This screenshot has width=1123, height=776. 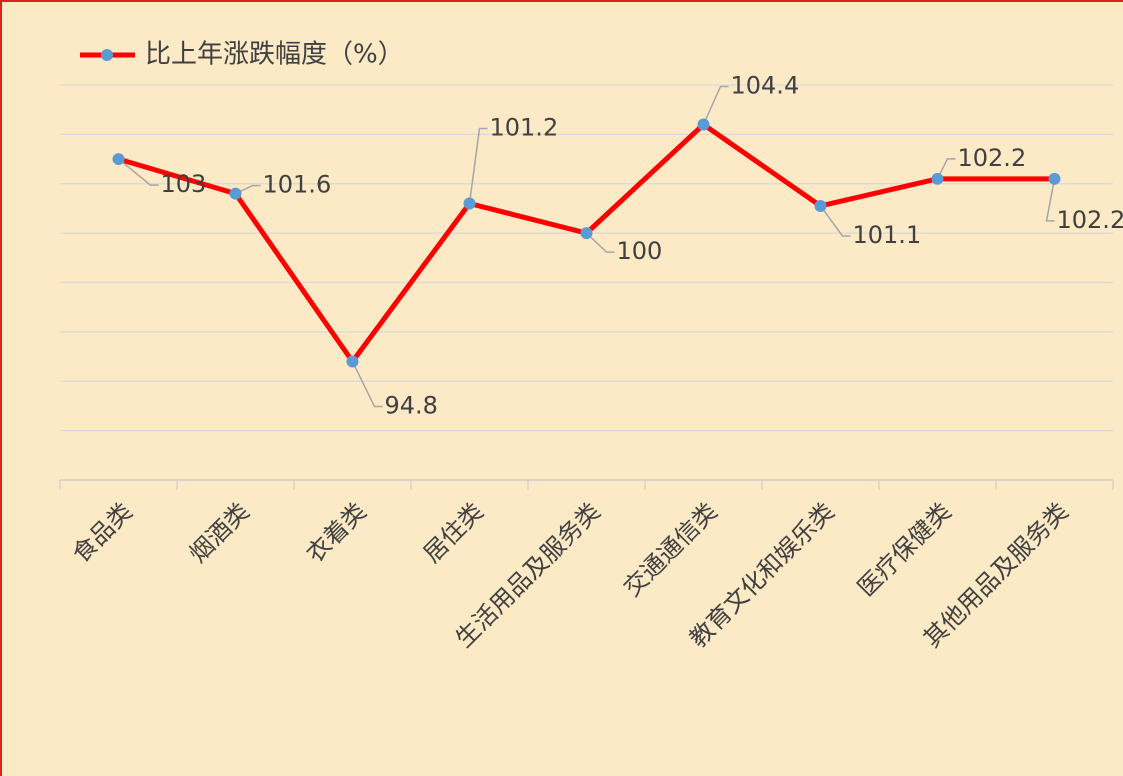 I want to click on data-label: 101.2, so click(x=524, y=128).